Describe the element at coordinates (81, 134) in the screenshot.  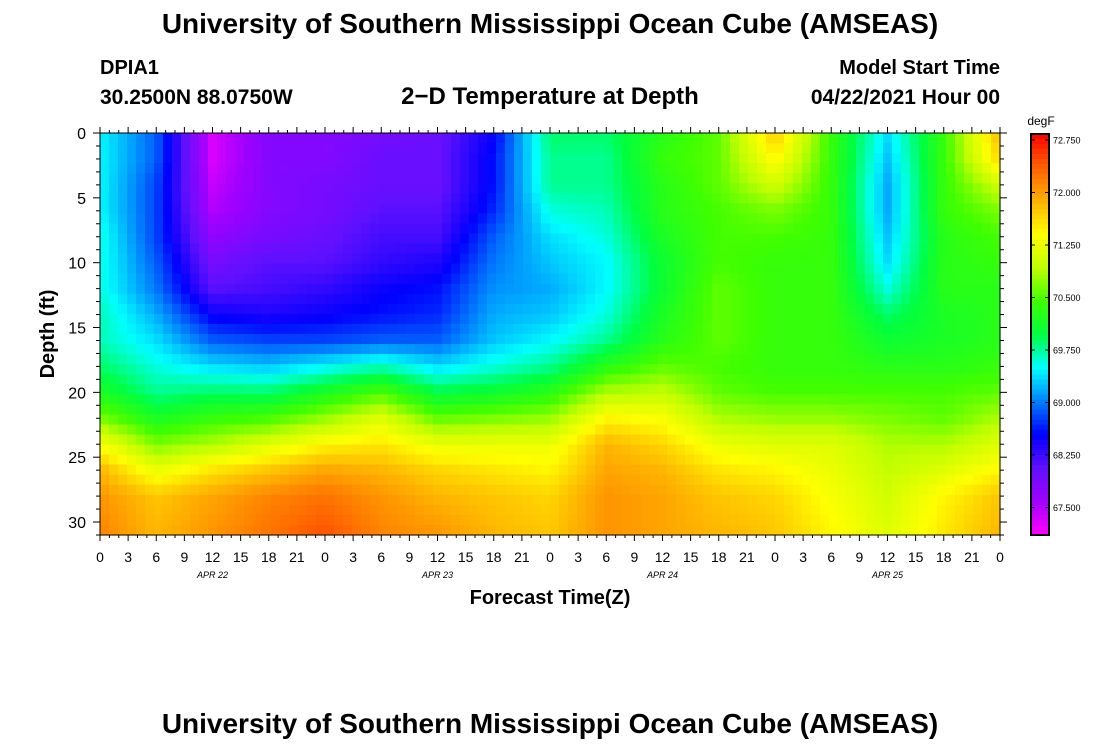
I see `y-tick-label: 0` at that location.